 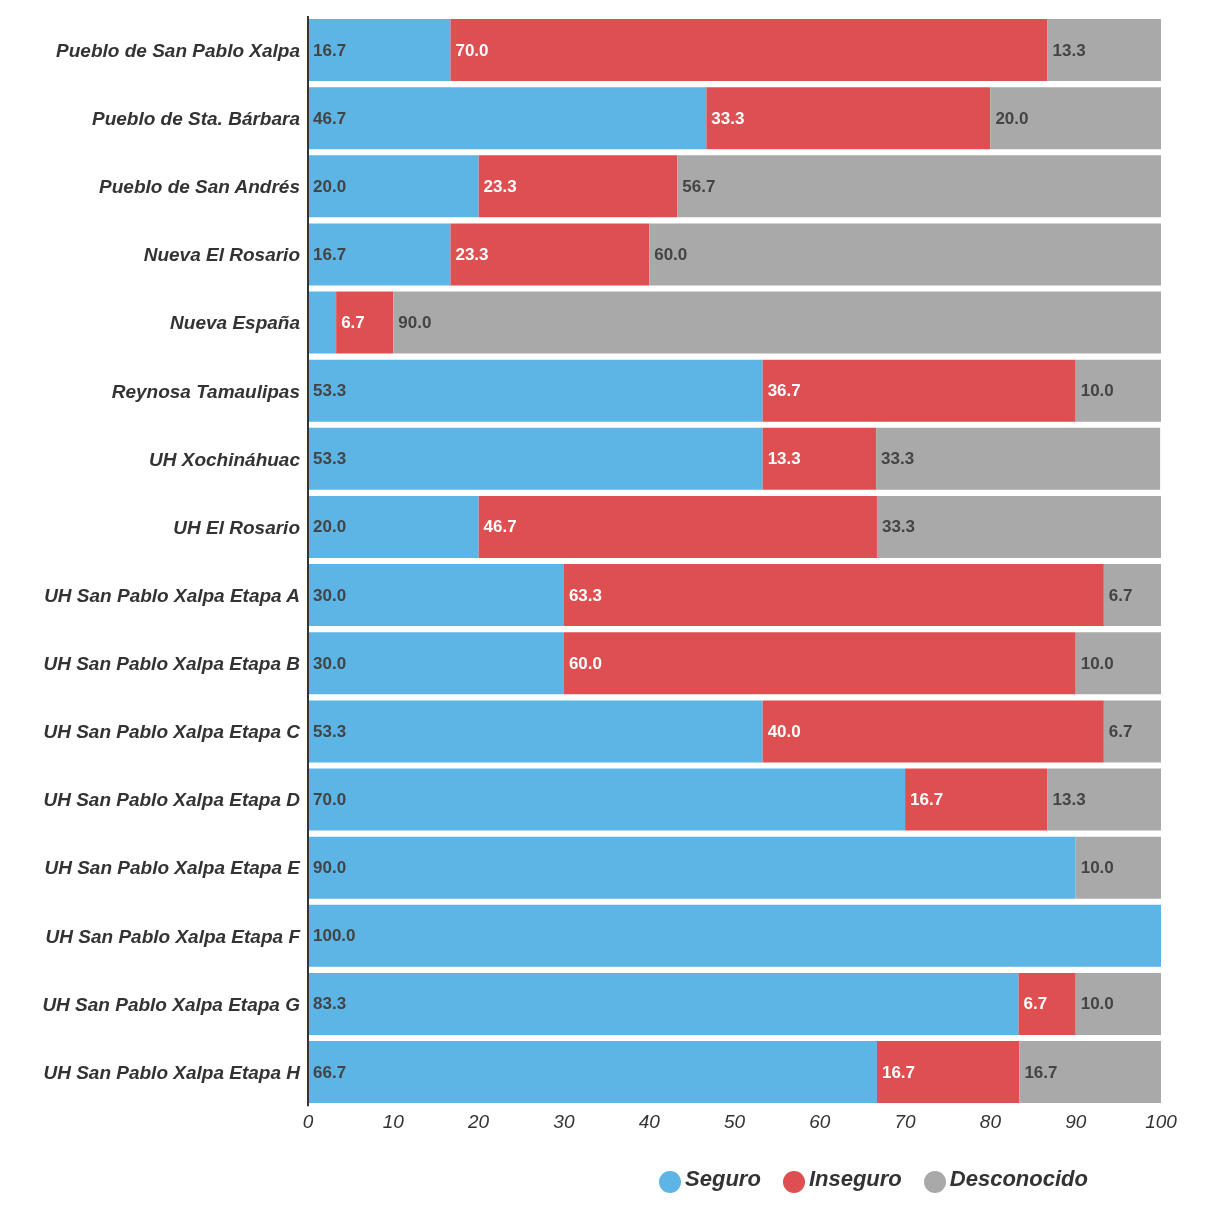 I want to click on x-tick-label: 90, so click(x=1076, y=1121).